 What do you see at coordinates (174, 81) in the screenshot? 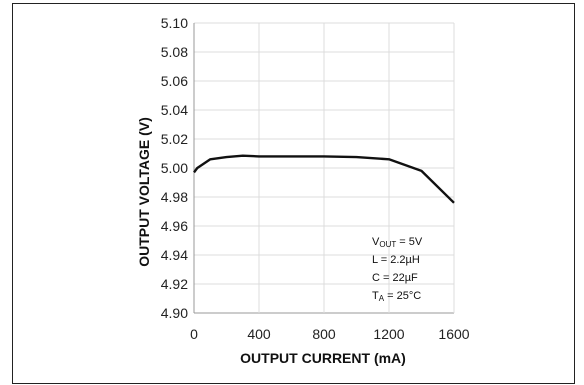
I see `y-tick-label: 5.06` at bounding box center [174, 81].